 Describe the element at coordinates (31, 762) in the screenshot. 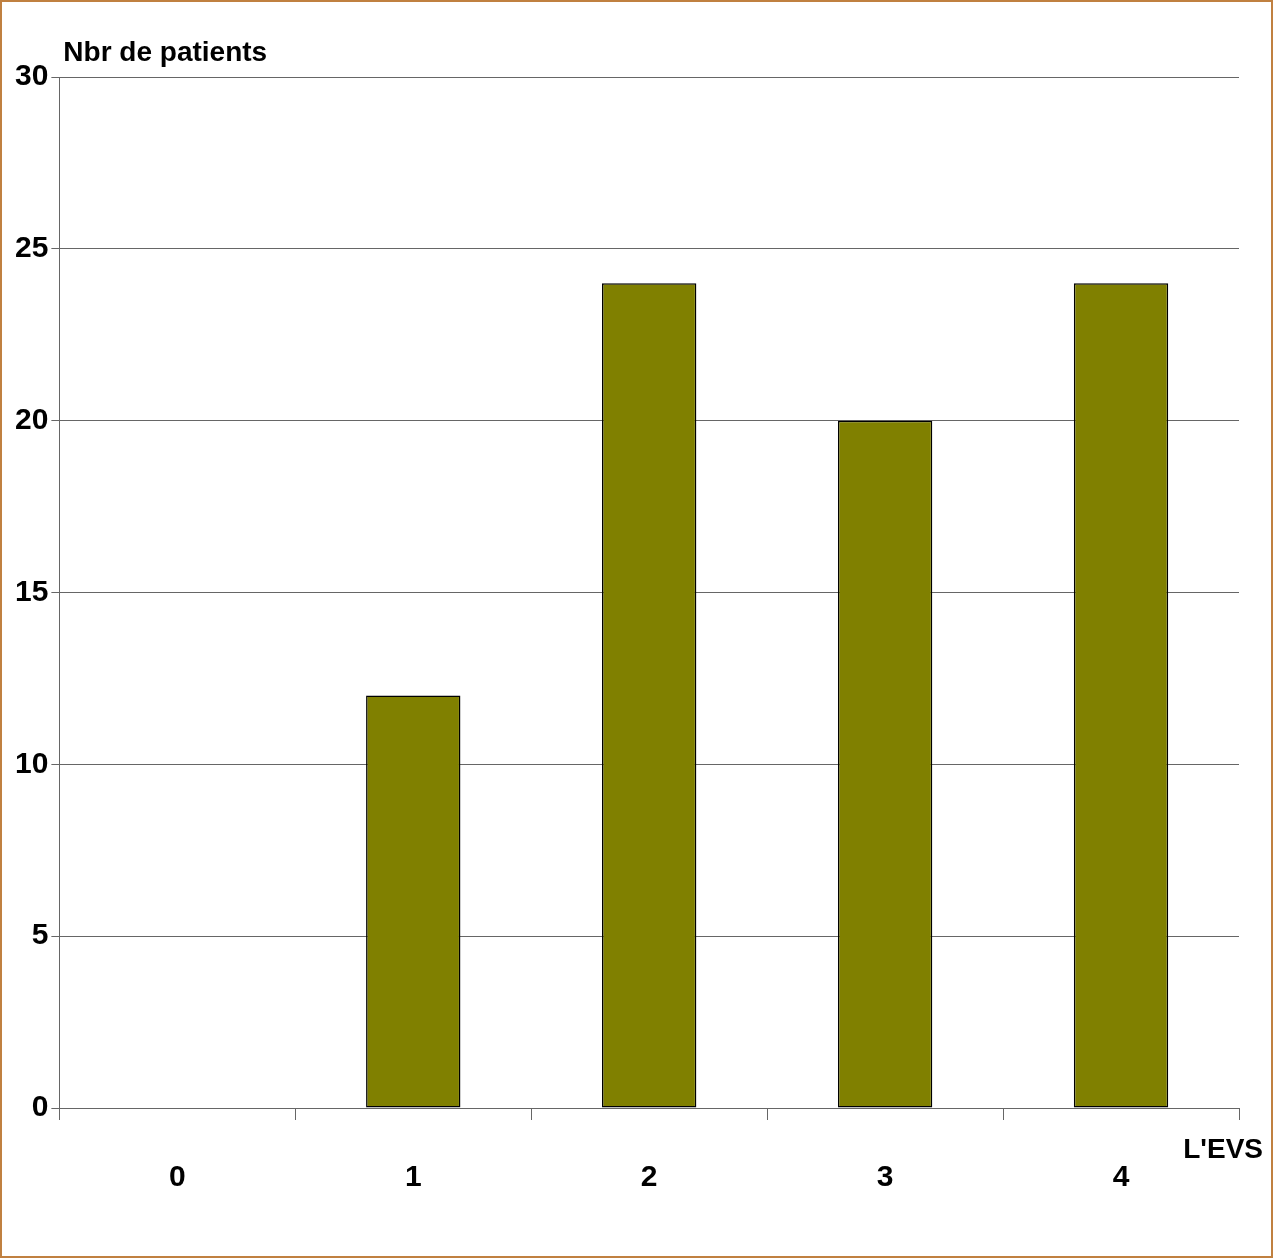

I see `y-tick-label: 10` at that location.